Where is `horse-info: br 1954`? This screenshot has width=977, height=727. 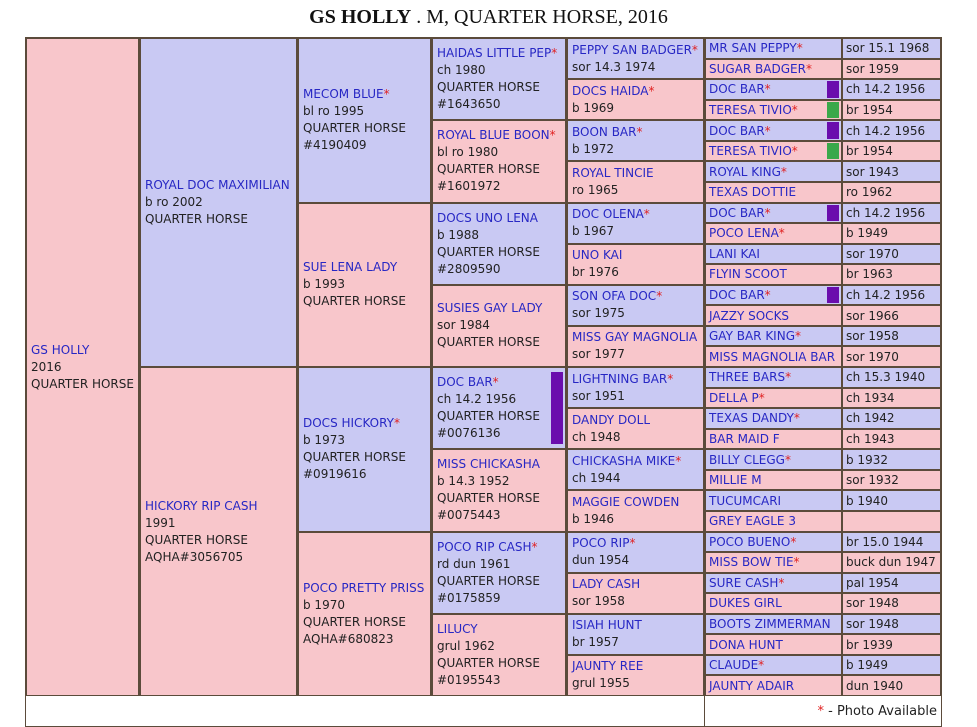
horse-info: br 1954 is located at coordinates (869, 151).